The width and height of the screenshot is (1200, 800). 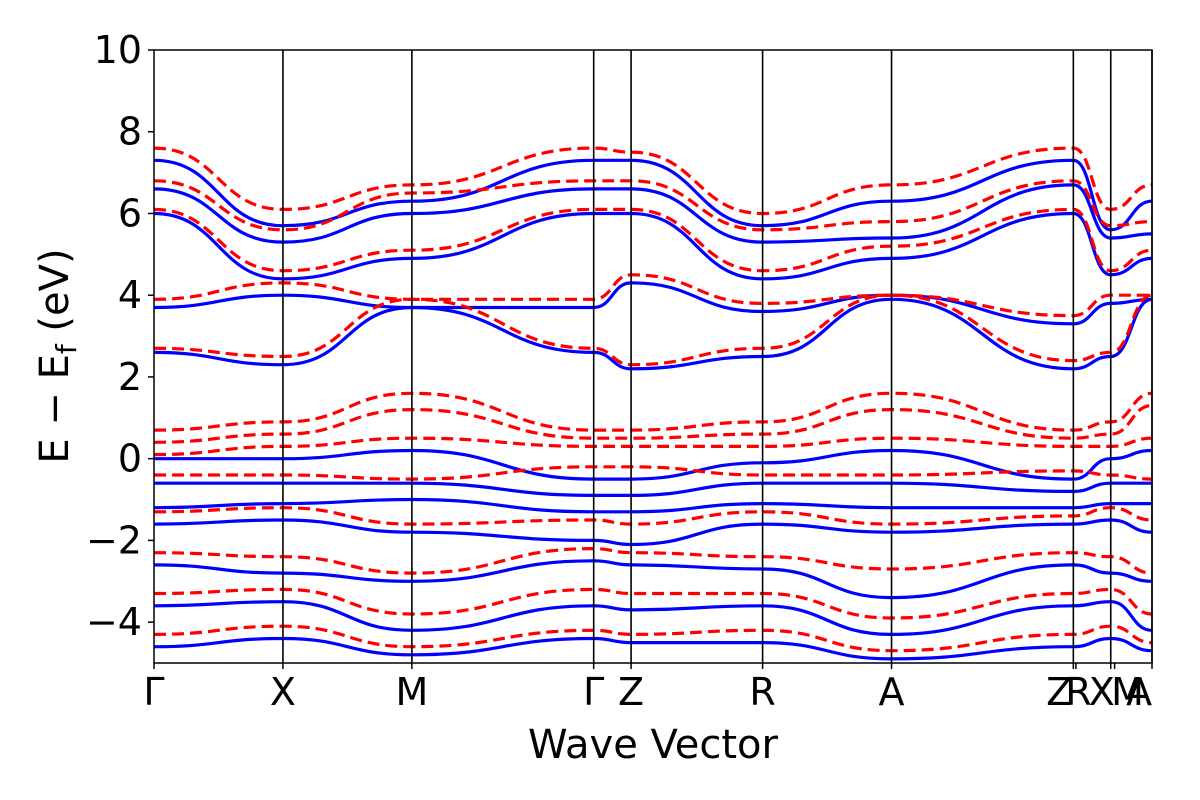 I want to click on y-tick-label: 4, so click(x=130, y=295).